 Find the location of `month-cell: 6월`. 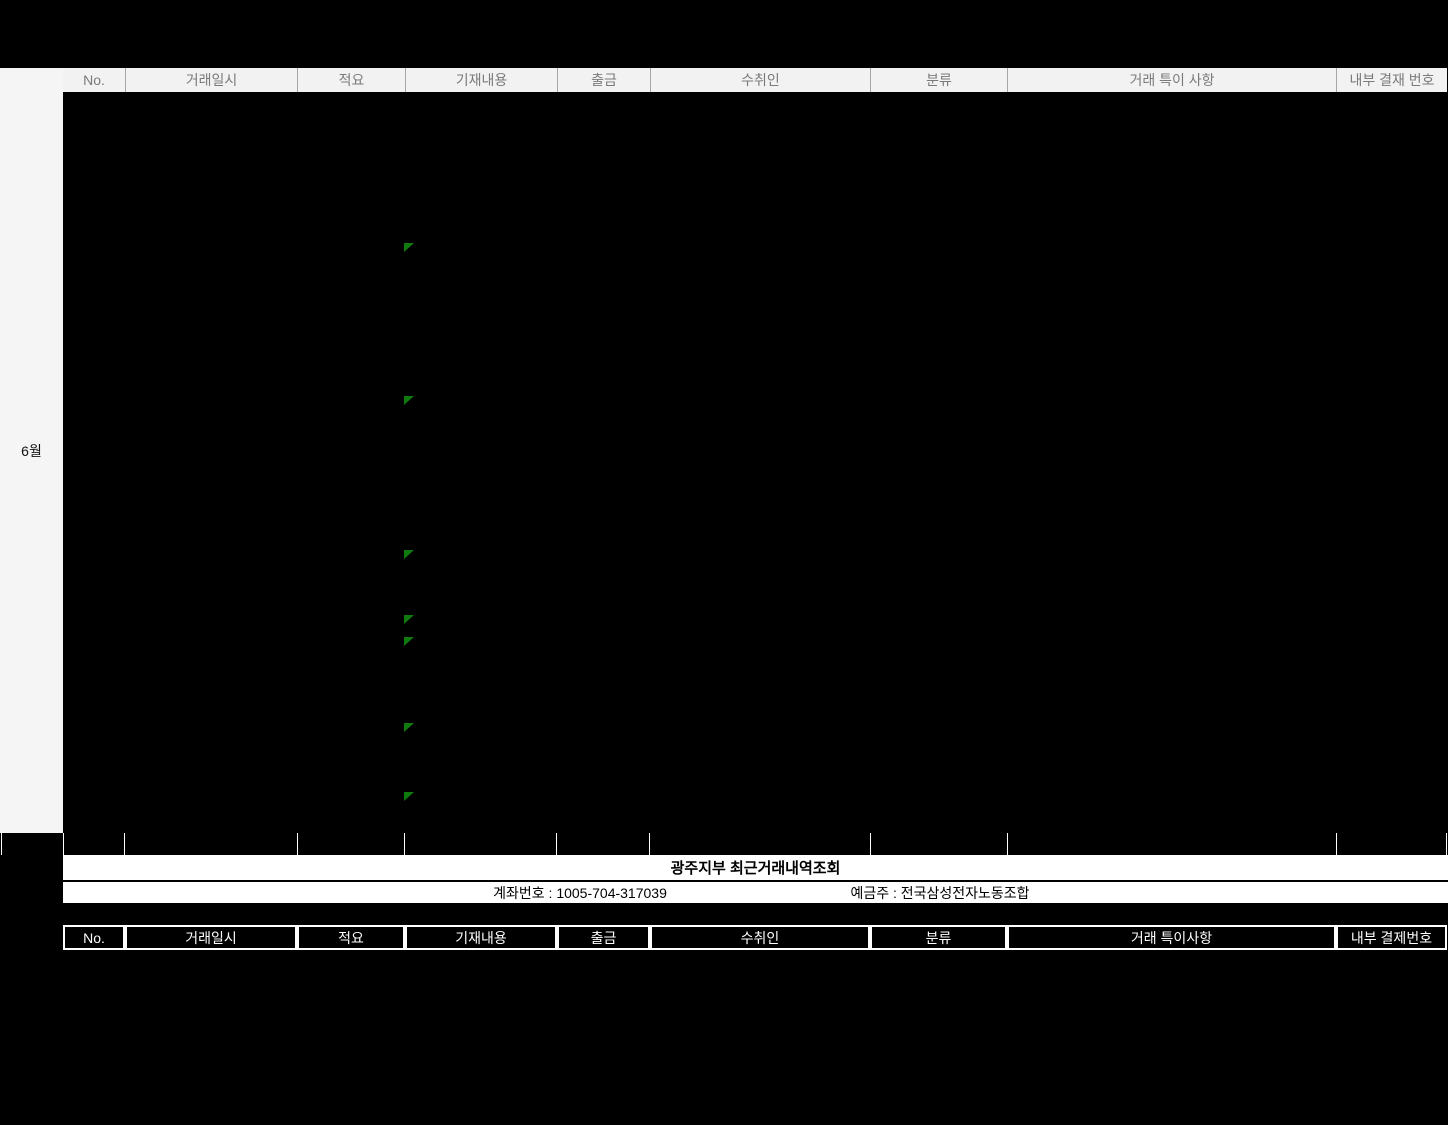

month-cell: 6월 is located at coordinates (31, 450).